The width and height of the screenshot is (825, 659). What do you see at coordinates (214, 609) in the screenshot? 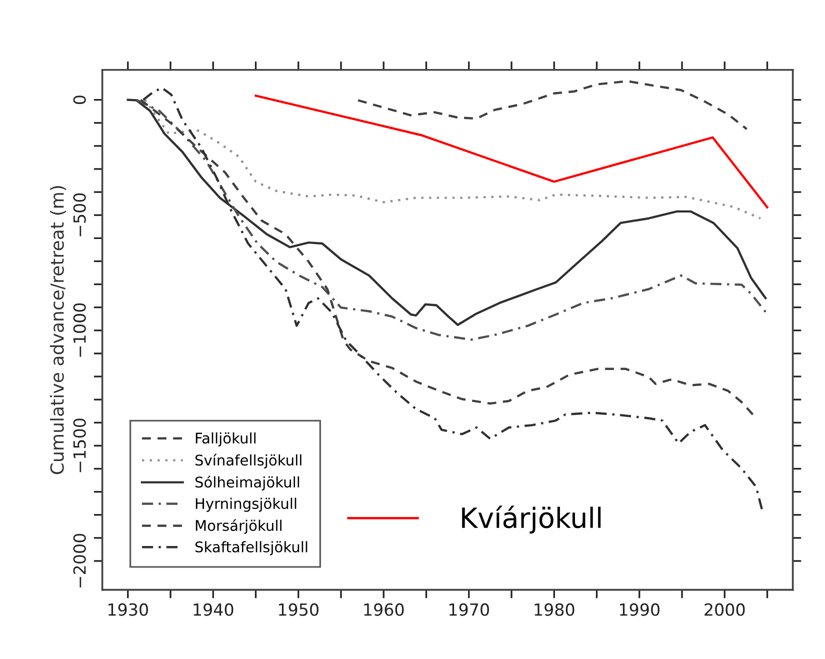
I see `x-tick-label: 1940` at bounding box center [214, 609].